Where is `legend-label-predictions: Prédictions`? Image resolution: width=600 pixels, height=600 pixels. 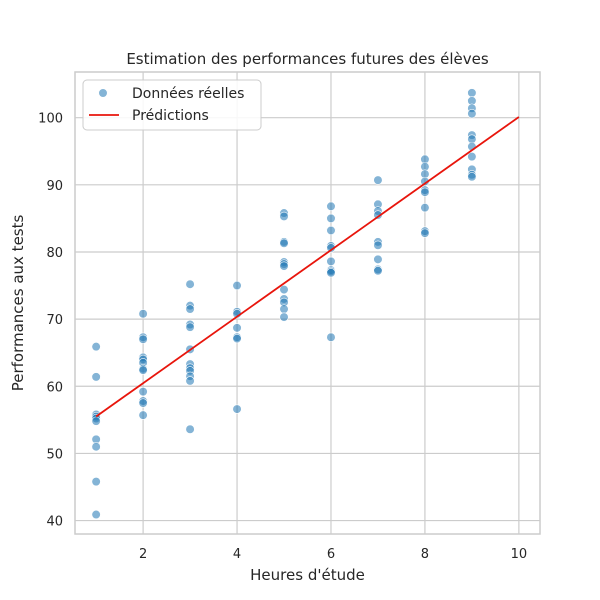
legend-label-predictions: Prédictions is located at coordinates (170, 116).